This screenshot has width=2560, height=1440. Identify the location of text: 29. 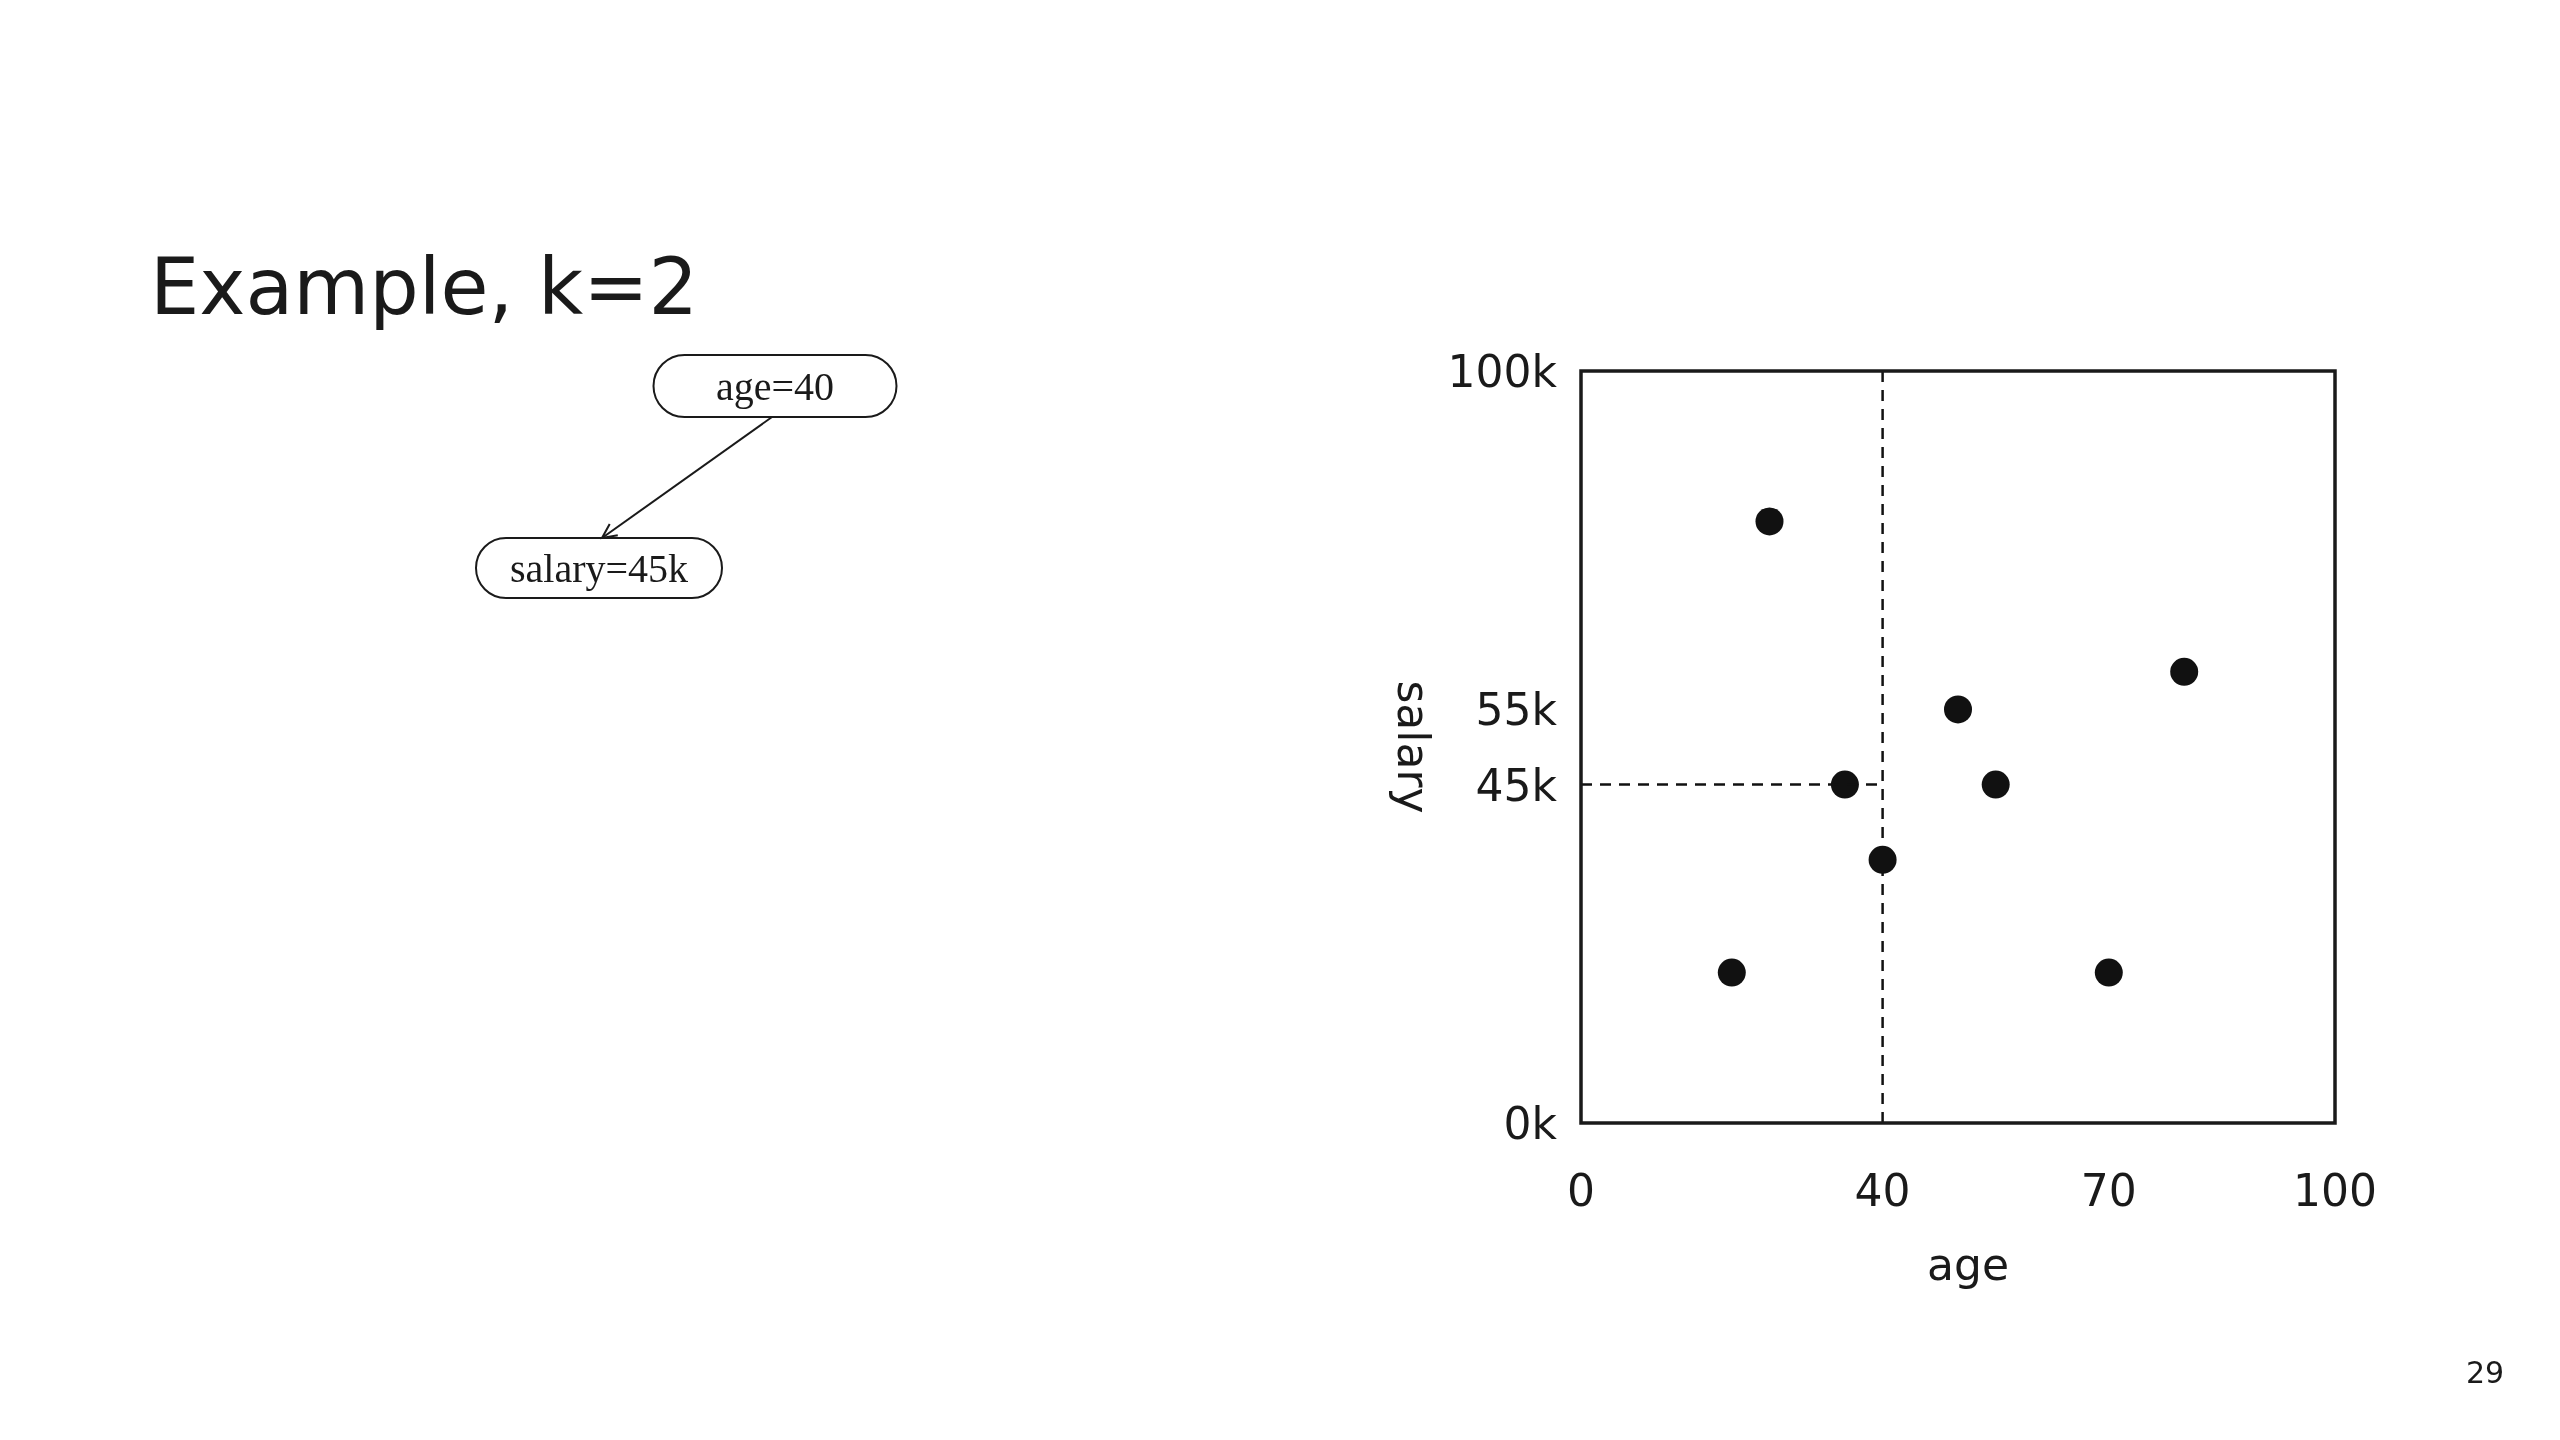
(2485, 1372).